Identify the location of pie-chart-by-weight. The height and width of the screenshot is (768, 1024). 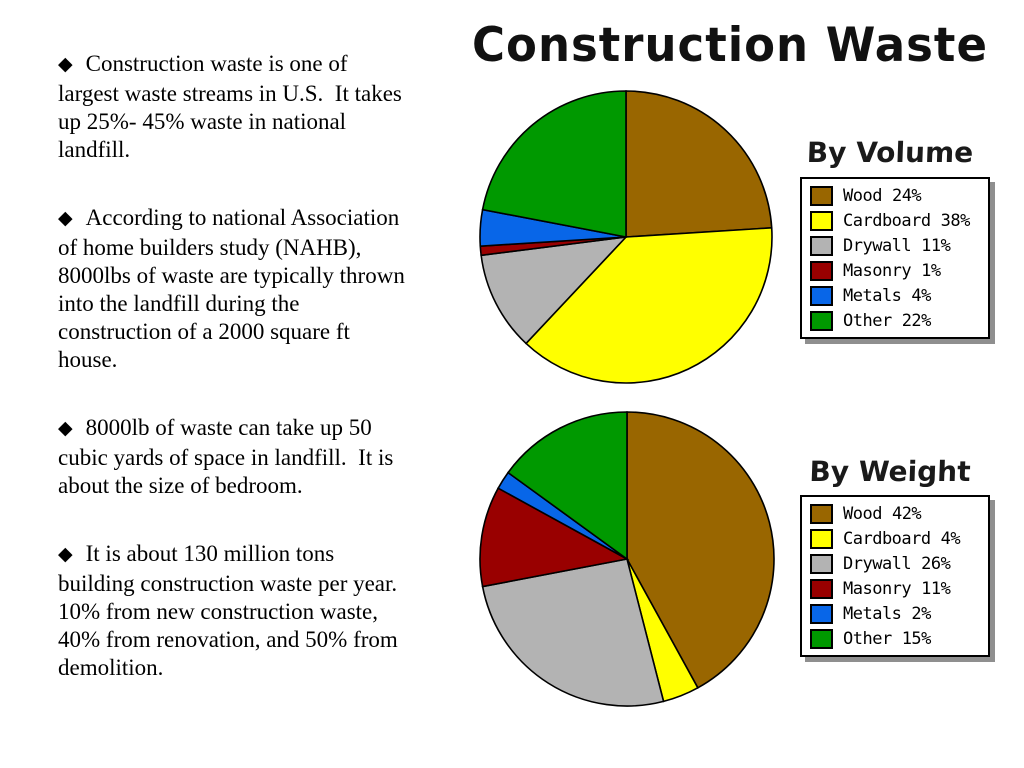
(627, 559).